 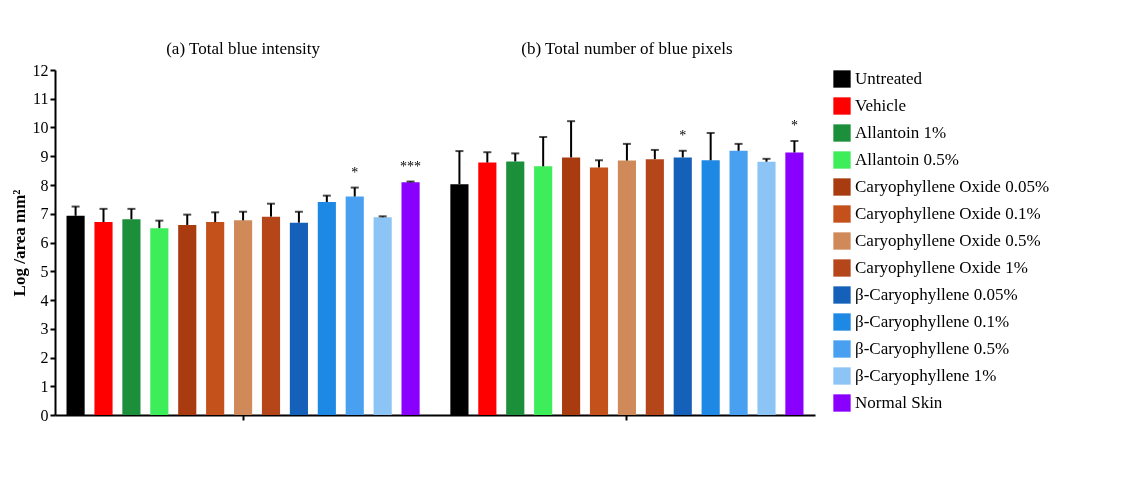 I want to click on y-tick-label: 5, so click(x=44, y=271).